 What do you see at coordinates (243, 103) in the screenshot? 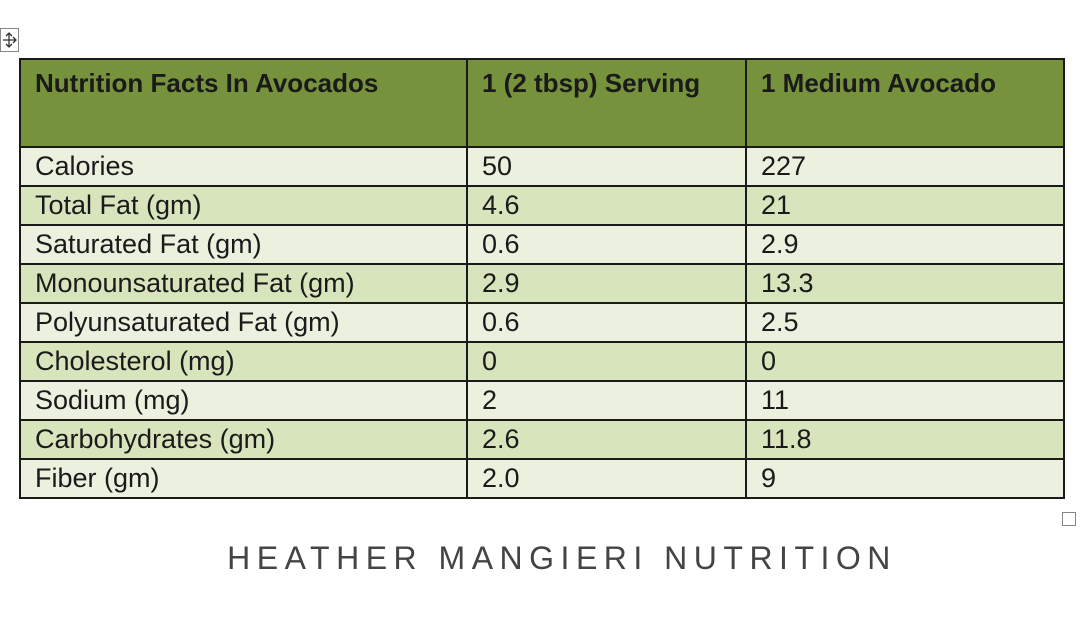
I see `column-header: Nutrition Facts In Avocados` at bounding box center [243, 103].